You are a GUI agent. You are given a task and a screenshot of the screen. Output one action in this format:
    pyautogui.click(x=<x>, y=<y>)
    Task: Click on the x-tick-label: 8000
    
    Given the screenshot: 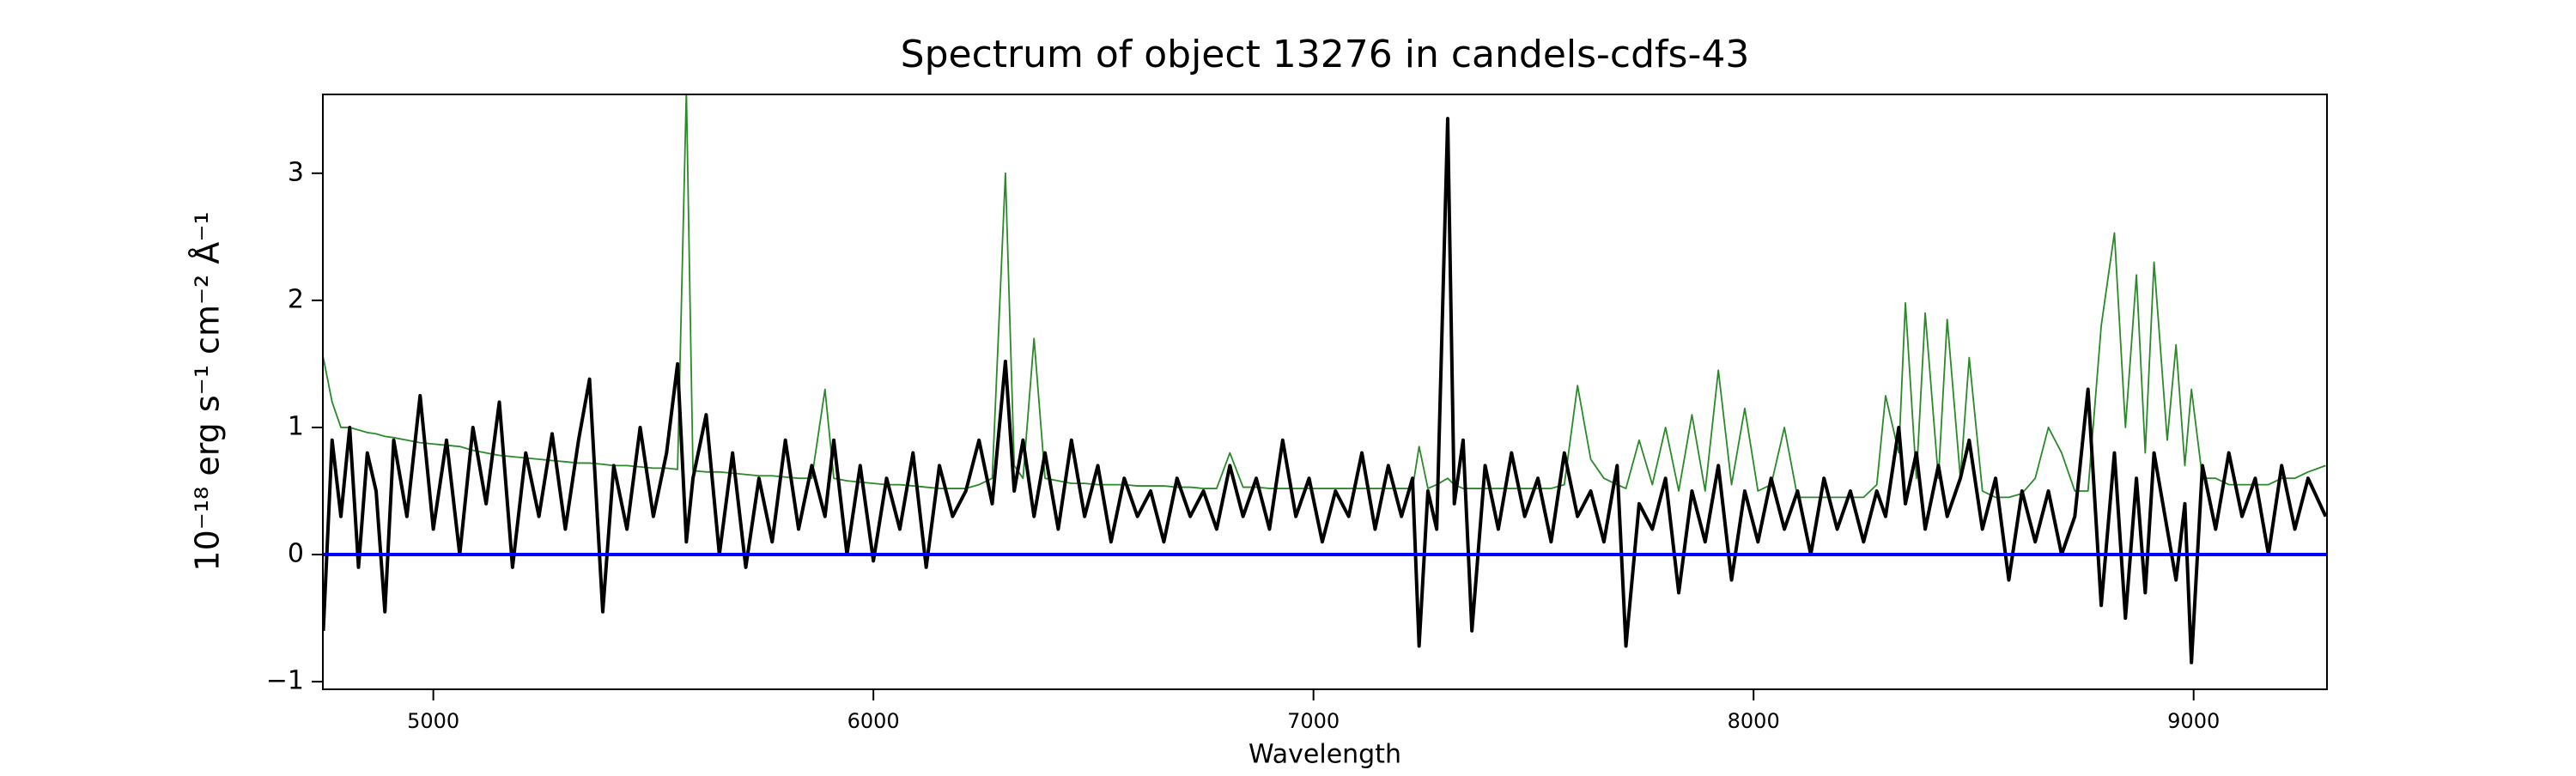 What is the action you would take?
    pyautogui.click(x=1754, y=721)
    